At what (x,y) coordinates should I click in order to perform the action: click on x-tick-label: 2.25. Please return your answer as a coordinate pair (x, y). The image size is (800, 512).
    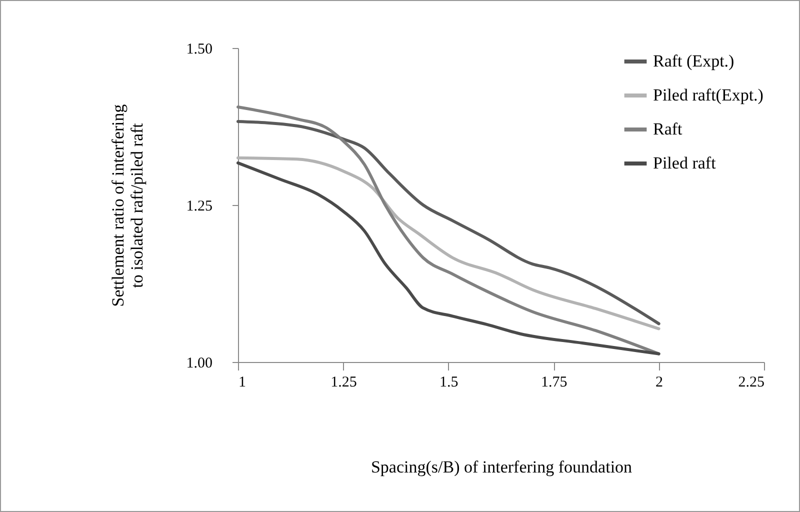
    Looking at the image, I should click on (751, 382).